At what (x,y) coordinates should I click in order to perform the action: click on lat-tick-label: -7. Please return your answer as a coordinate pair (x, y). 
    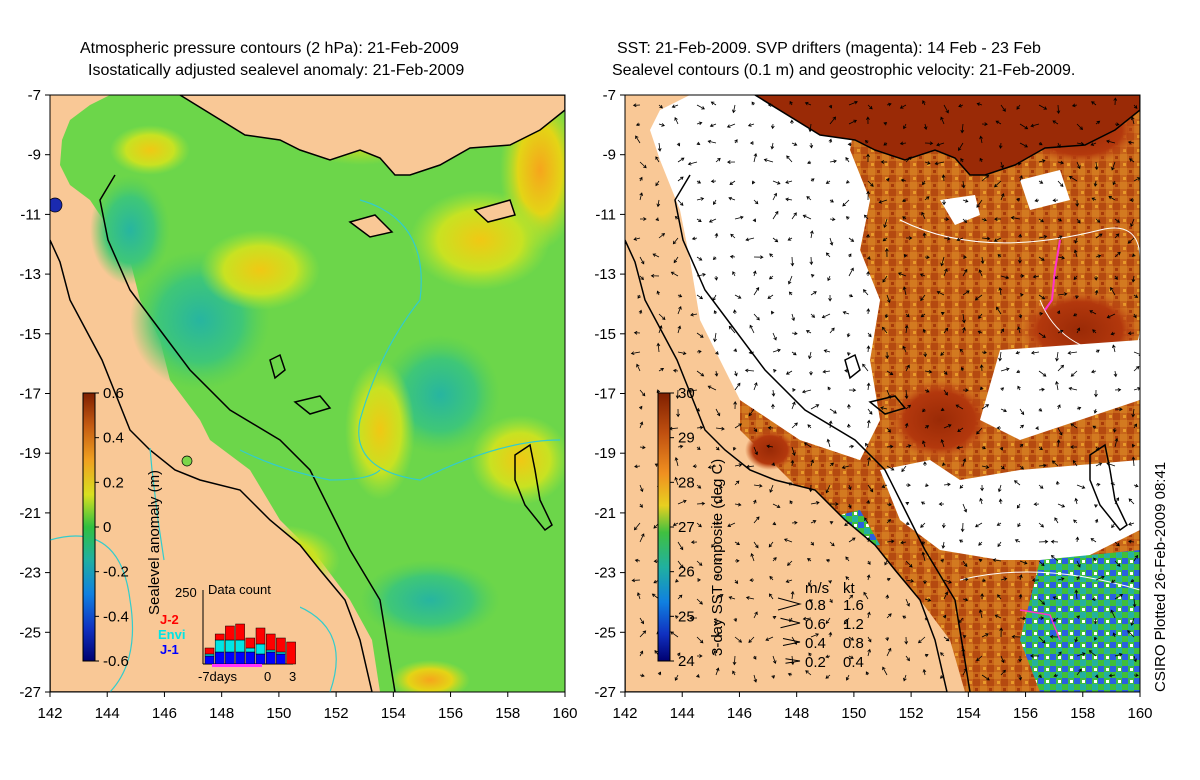
    Looking at the image, I should click on (34, 95).